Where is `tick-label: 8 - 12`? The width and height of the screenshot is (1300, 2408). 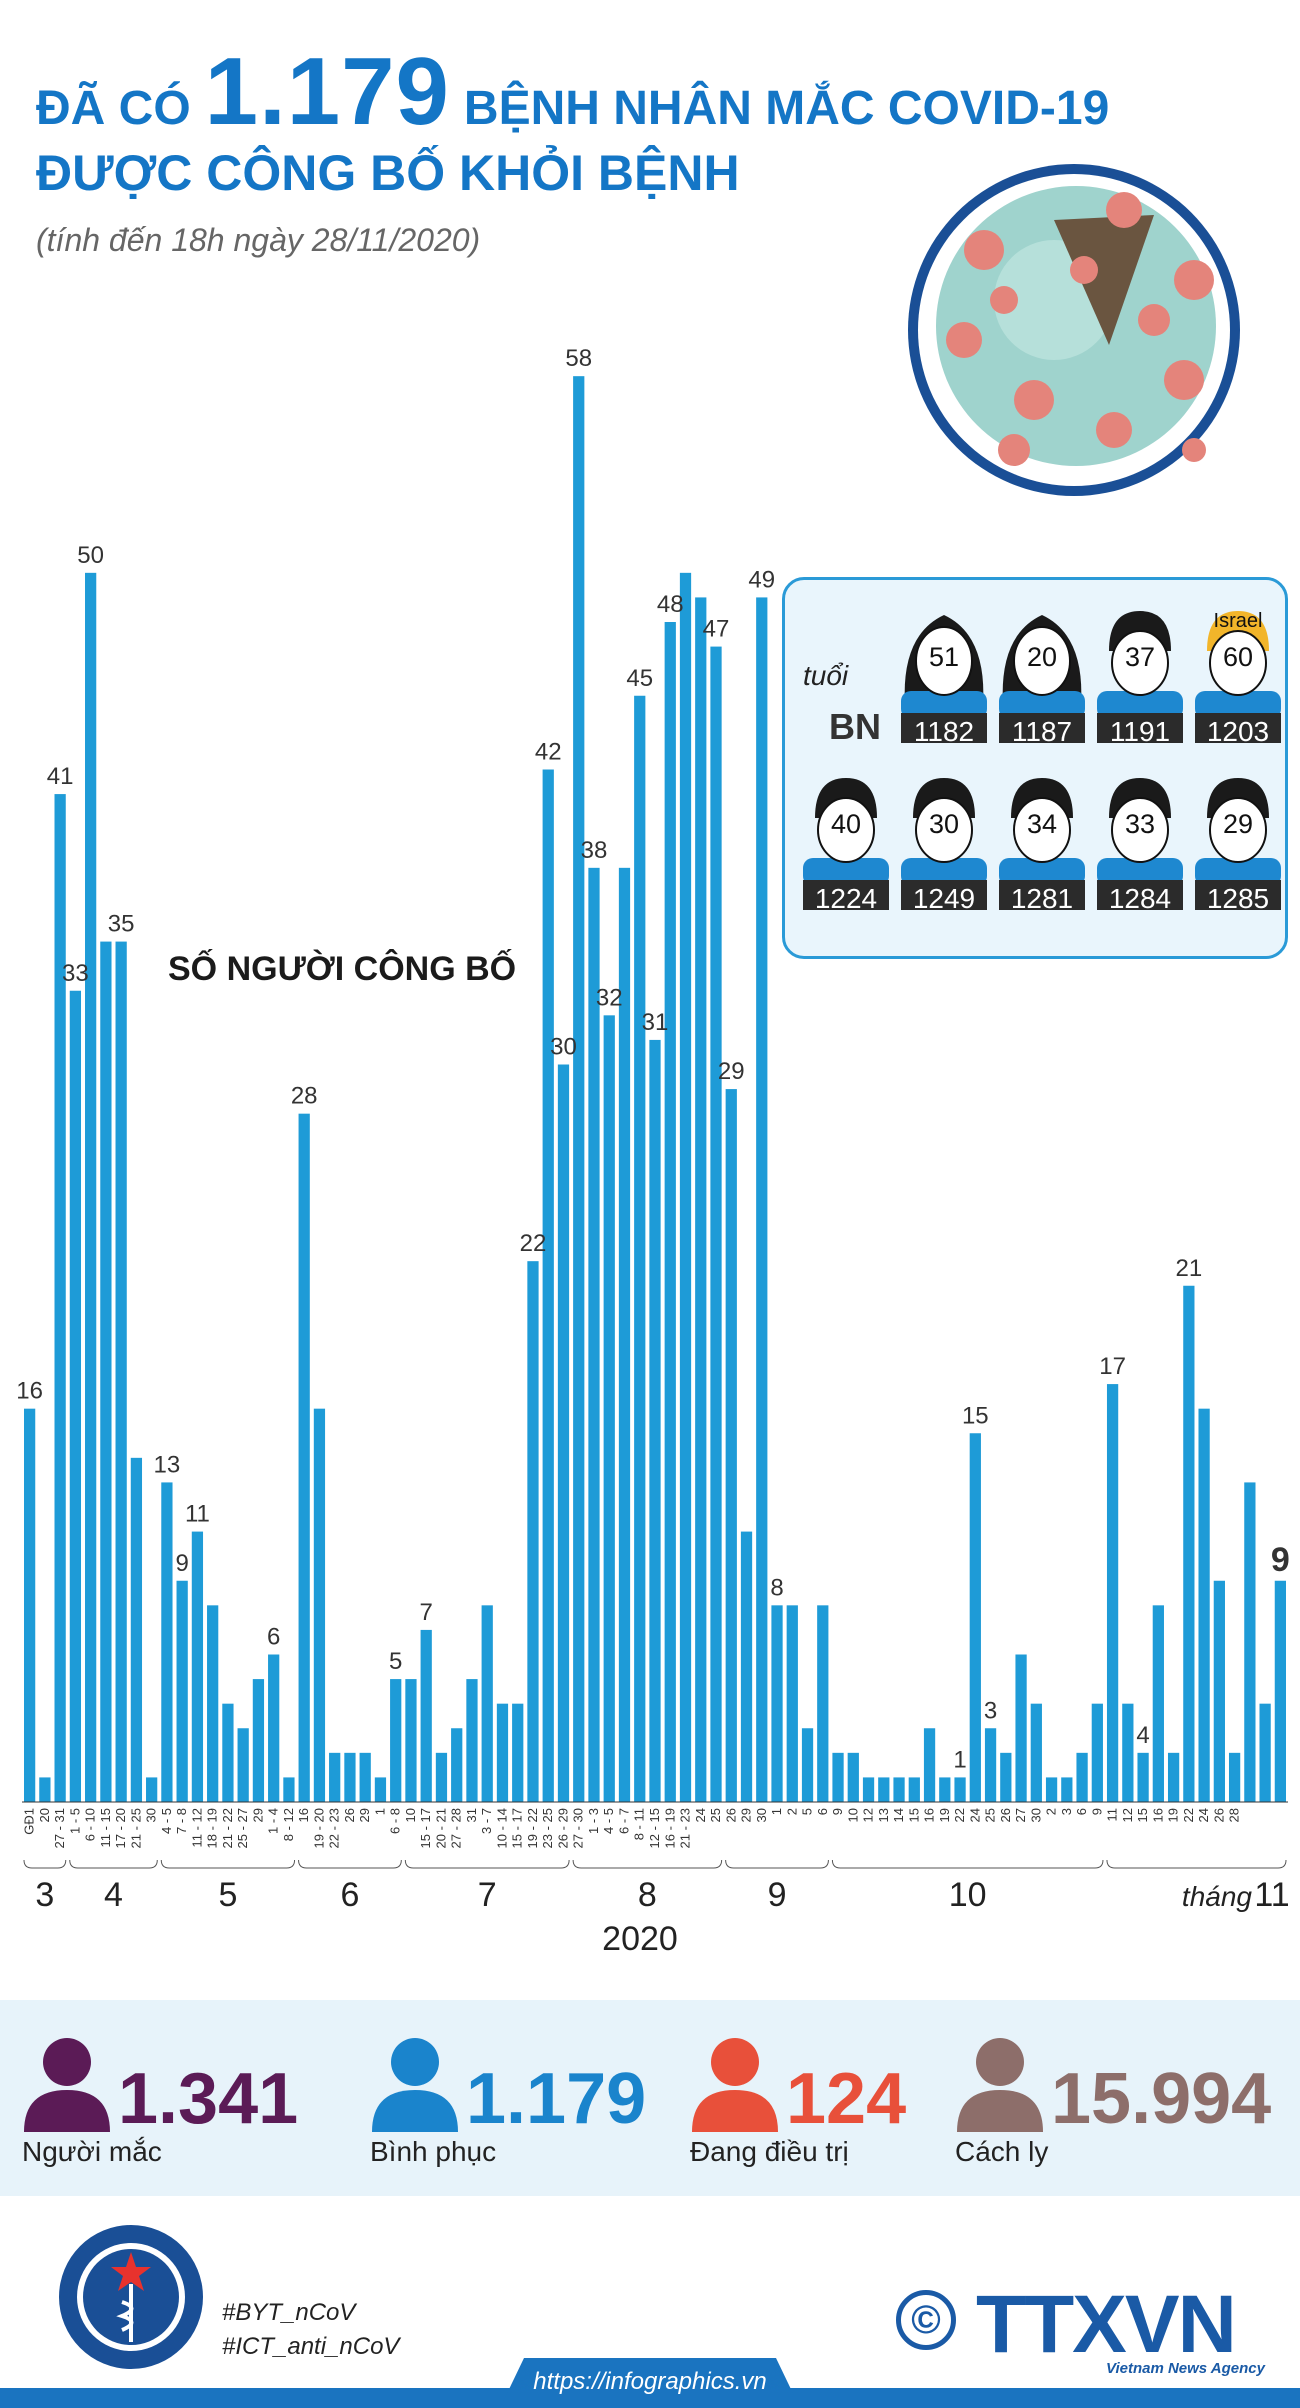 tick-label: 8 - 12 is located at coordinates (288, 1824).